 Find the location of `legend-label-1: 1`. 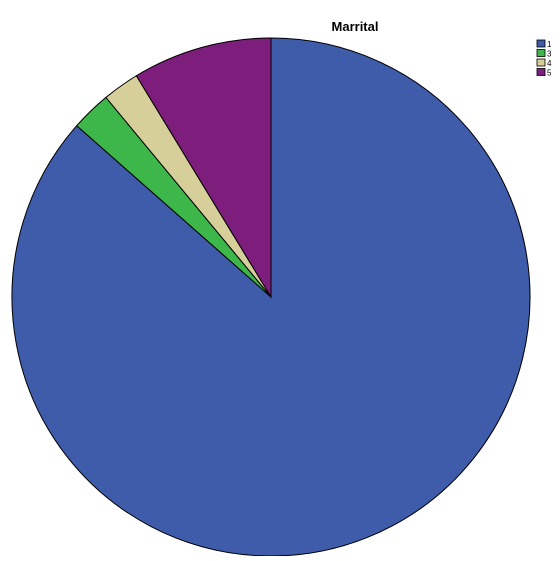

legend-label-1: 1 is located at coordinates (549, 44).